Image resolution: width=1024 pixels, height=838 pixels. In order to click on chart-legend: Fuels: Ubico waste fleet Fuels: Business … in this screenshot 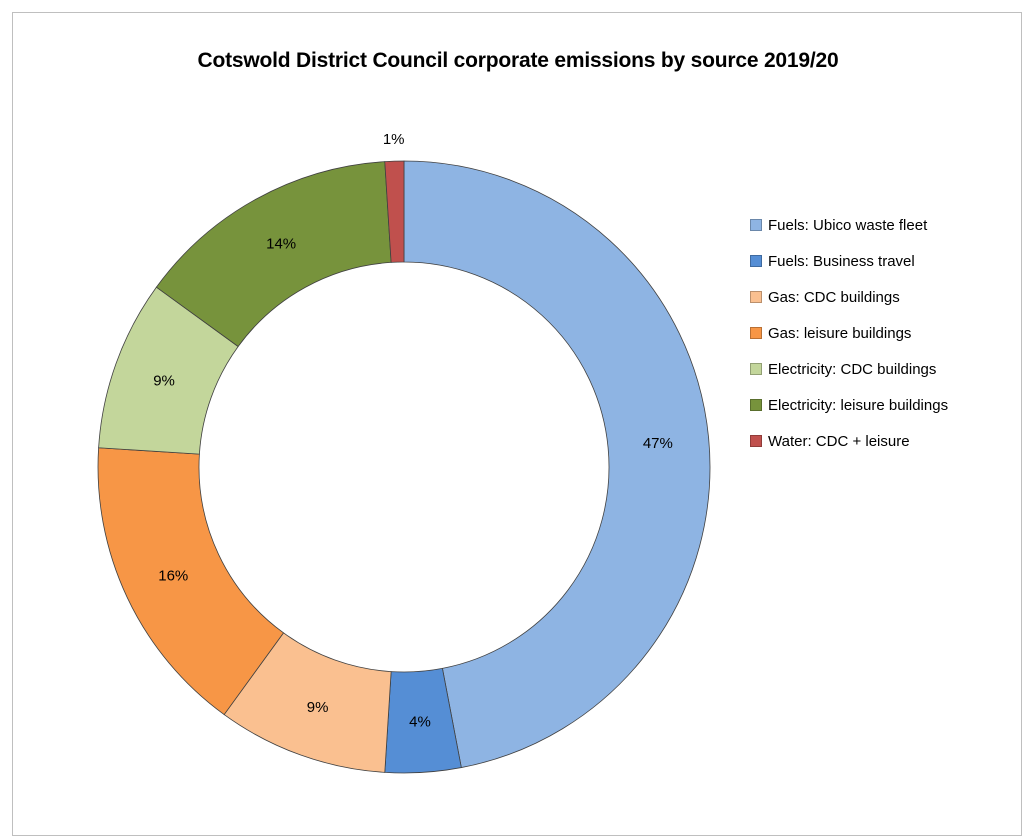, I will do `click(849, 333)`.